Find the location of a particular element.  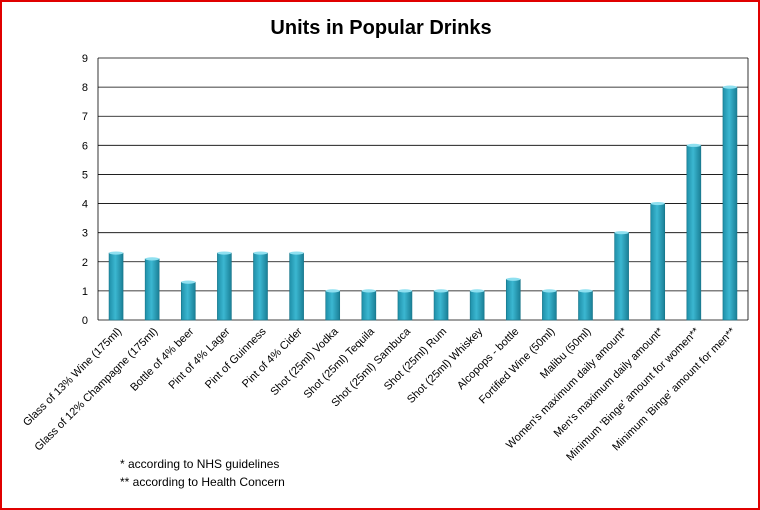

note-nhs: * according to NHS guidelines is located at coordinates (199, 464).